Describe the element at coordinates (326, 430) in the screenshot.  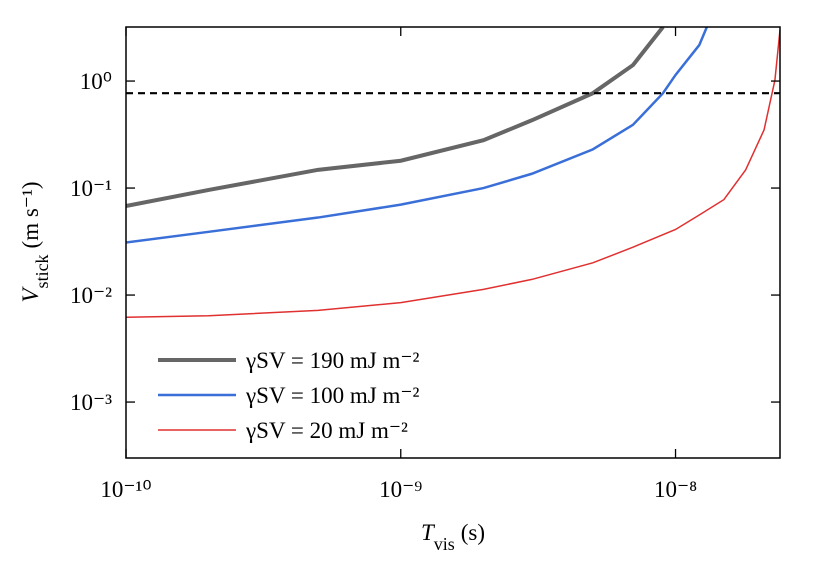
I see `legend-label: γSV = 20 mJ m⁻²` at that location.